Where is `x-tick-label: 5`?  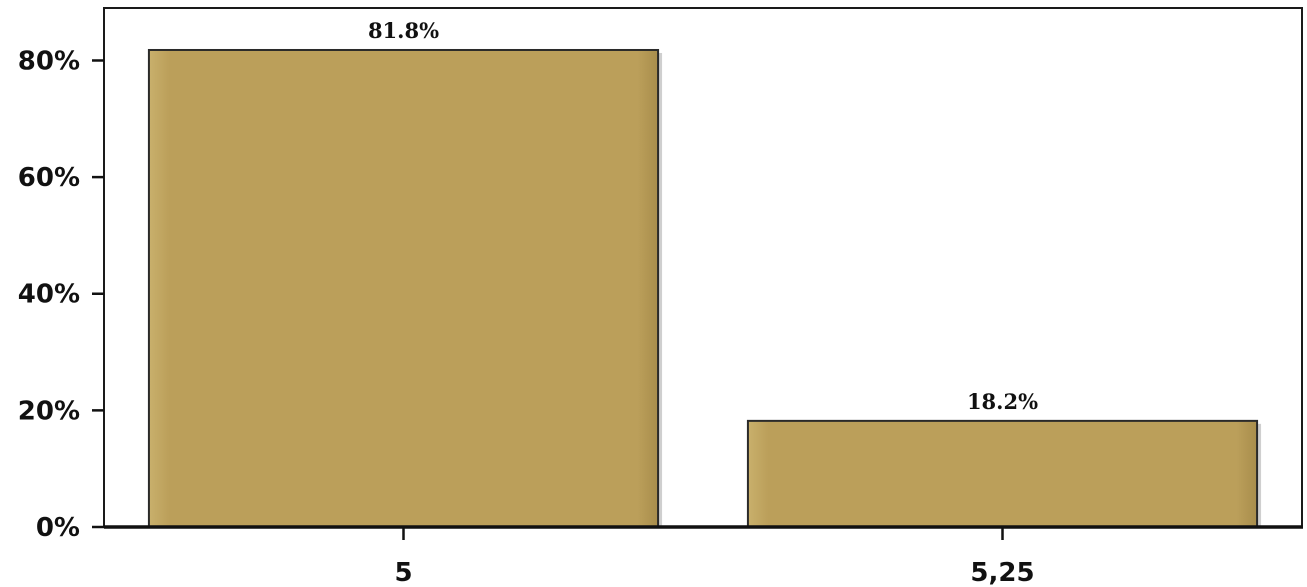
x-tick-label: 5 is located at coordinates (403, 572).